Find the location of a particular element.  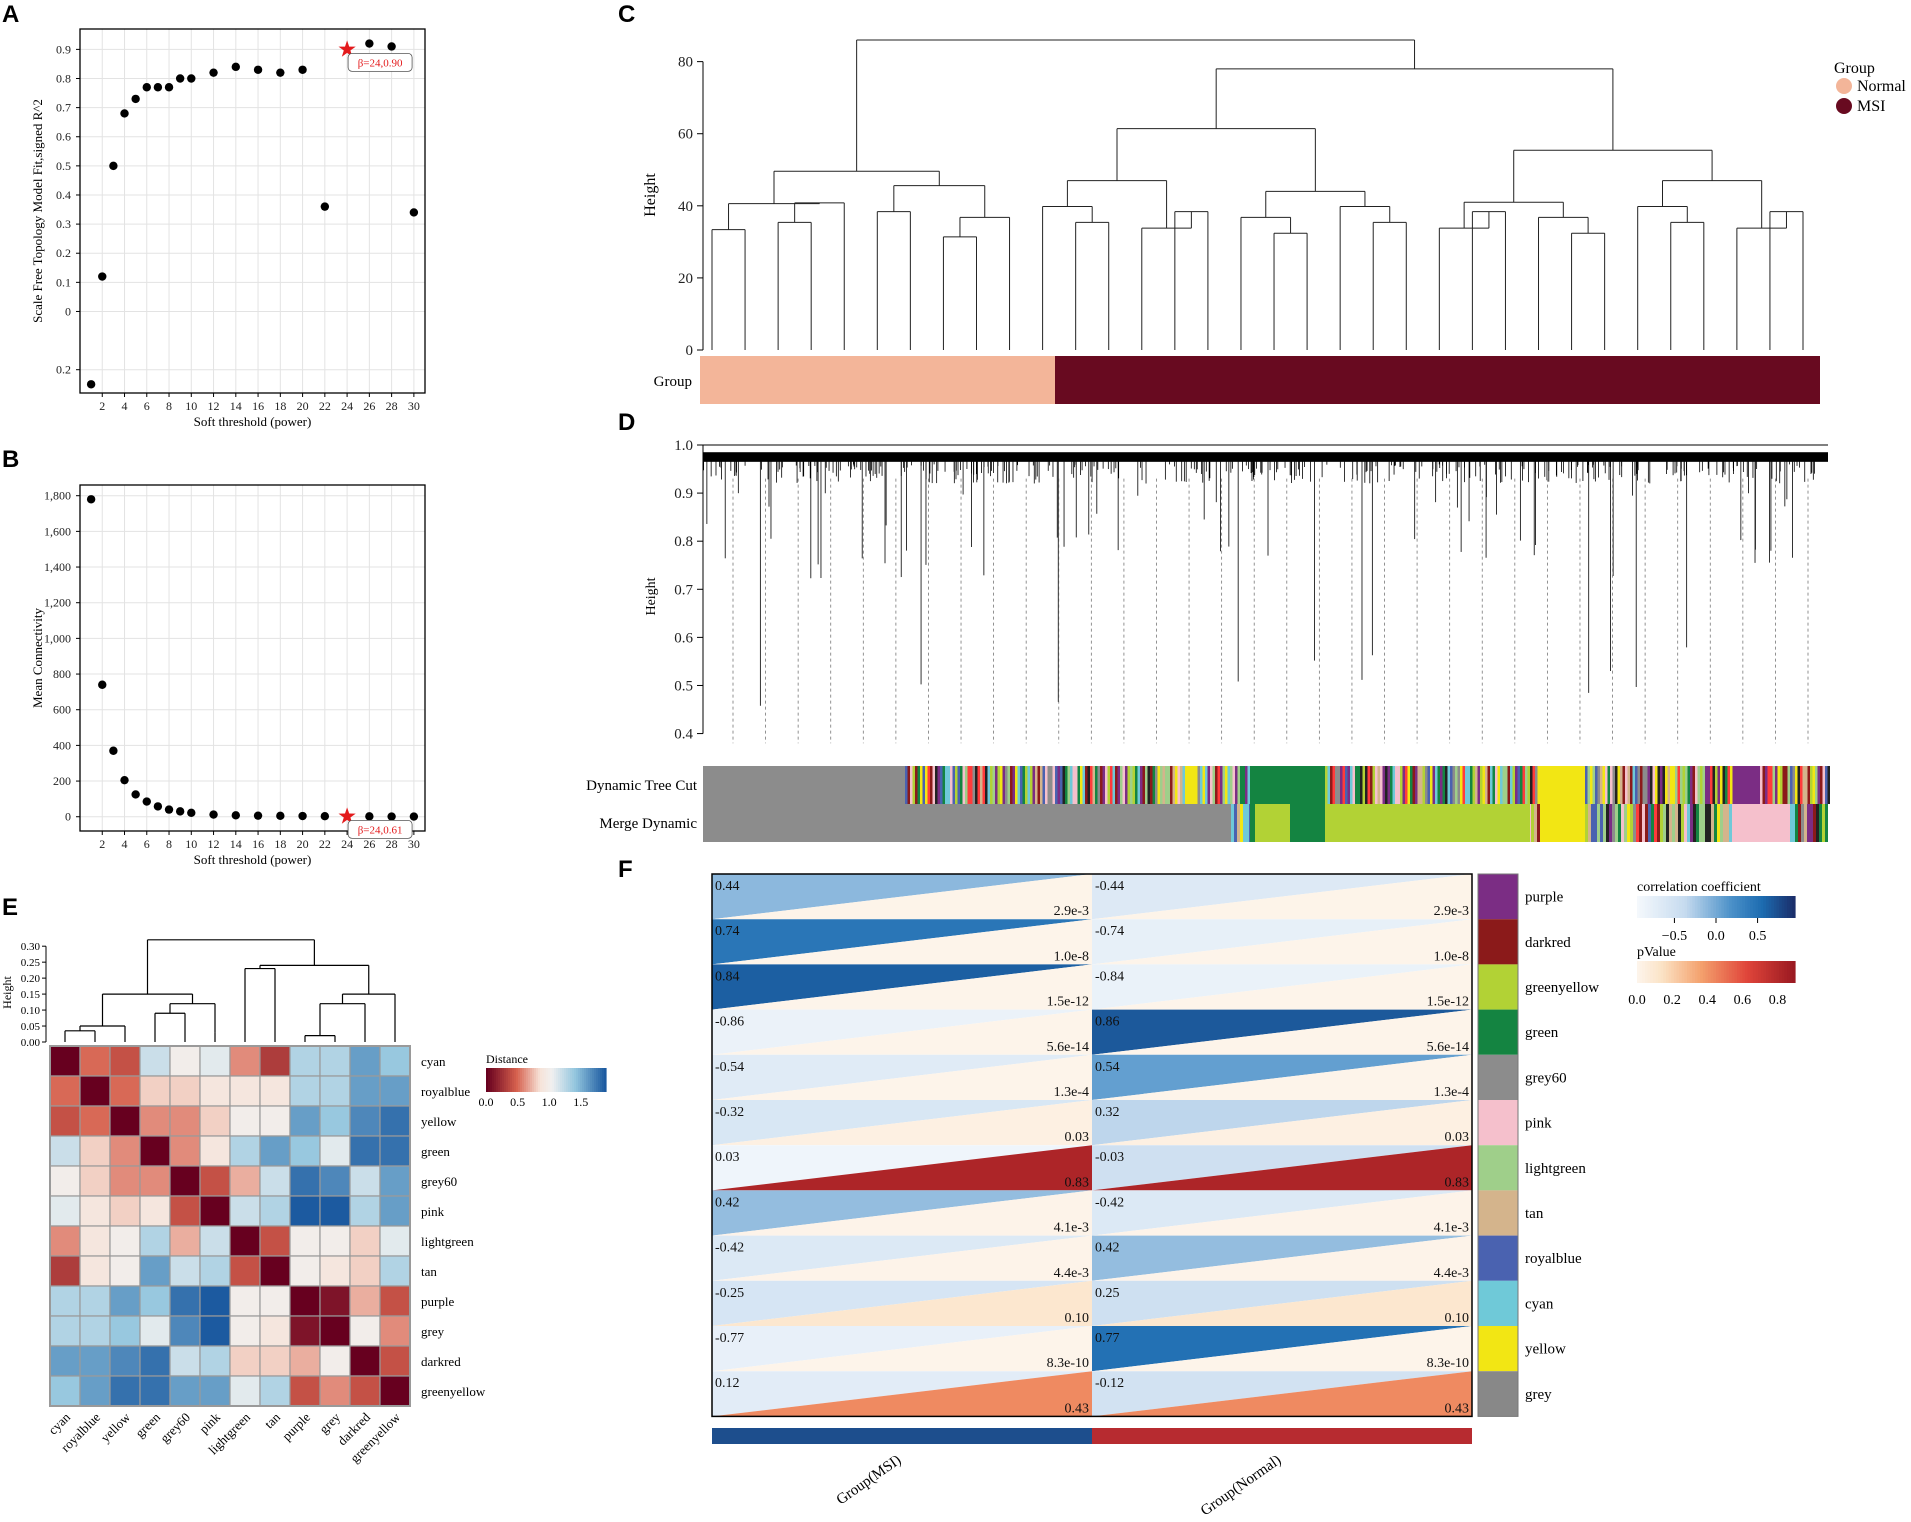

x-tick-label: 26 is located at coordinates (369, 844).